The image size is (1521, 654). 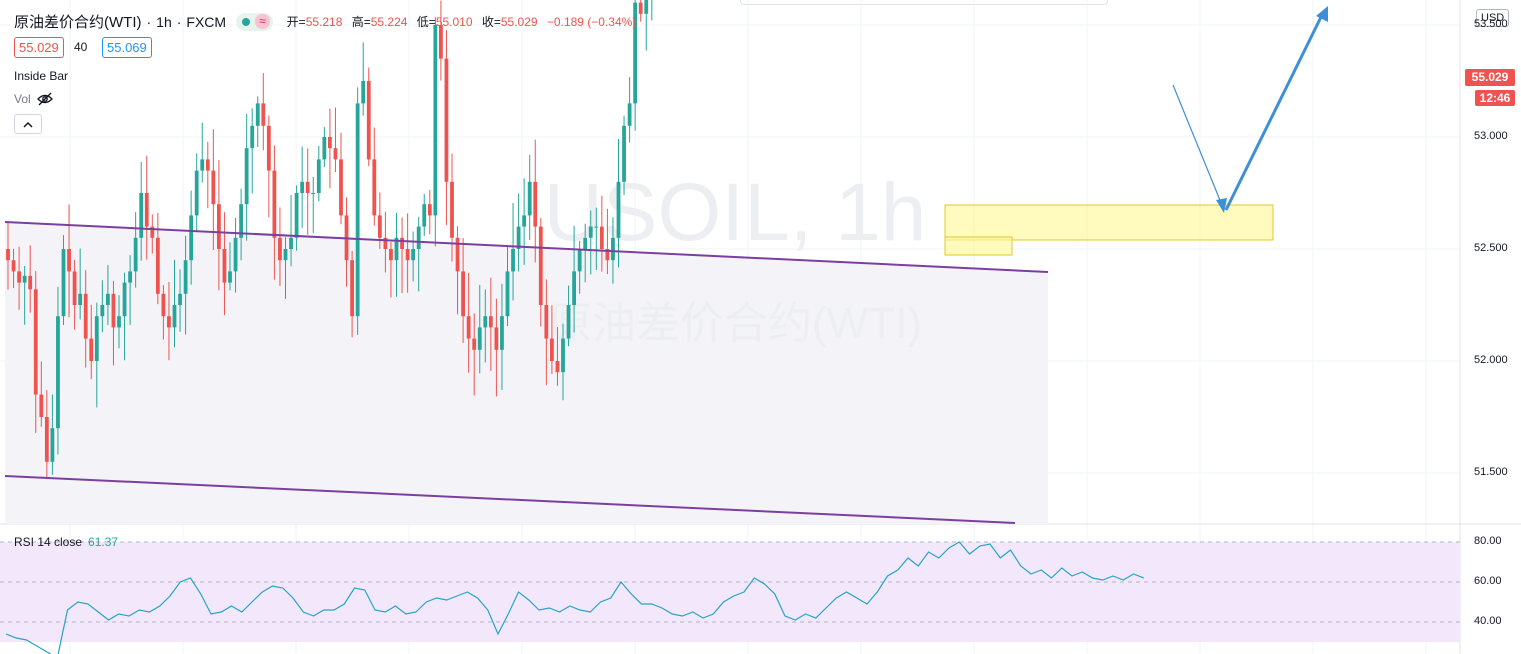 I want to click on price-axis-label: 52.500, so click(x=1491, y=248).